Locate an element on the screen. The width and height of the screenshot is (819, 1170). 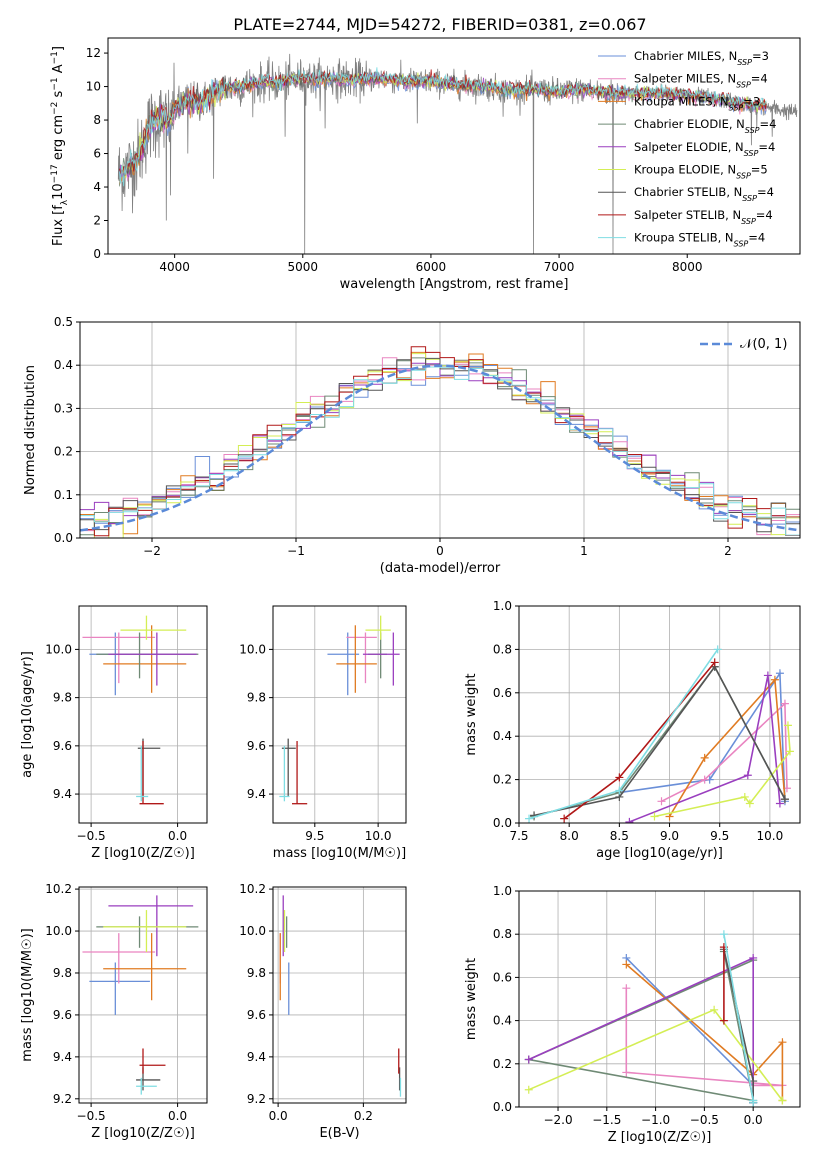
y-tick-label: 10 is located at coordinates (93, 87).